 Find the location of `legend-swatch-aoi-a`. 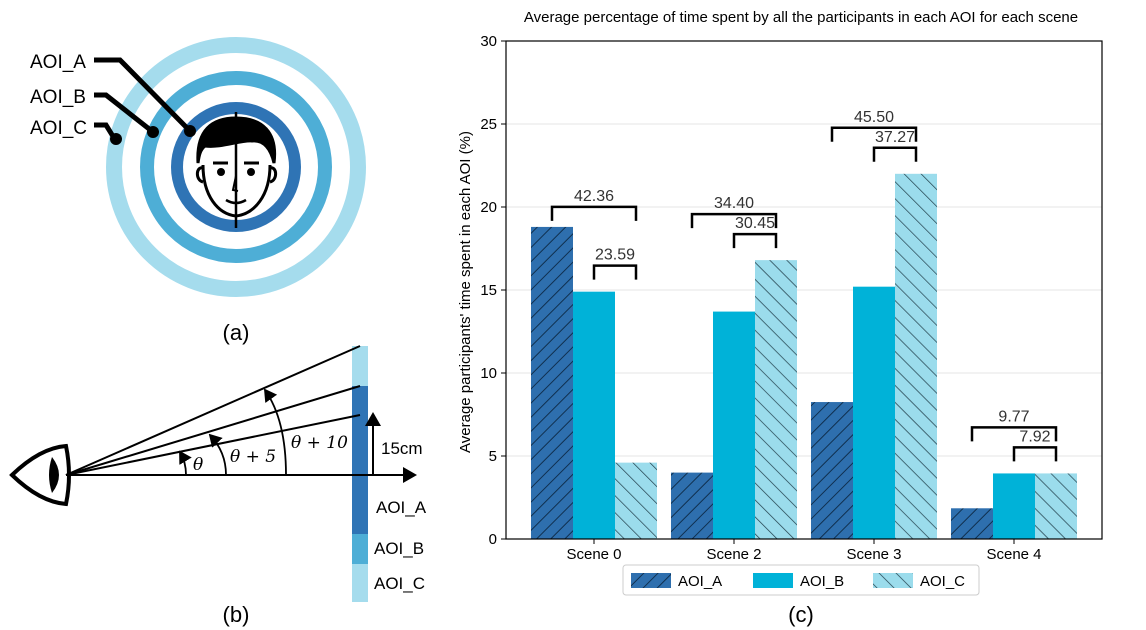

legend-swatch-aoi-a is located at coordinates (651, 580).